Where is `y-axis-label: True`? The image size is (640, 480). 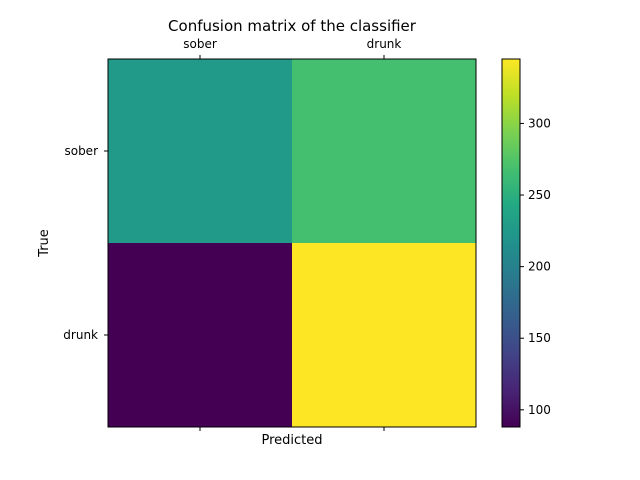
y-axis-label: True is located at coordinates (44, 243).